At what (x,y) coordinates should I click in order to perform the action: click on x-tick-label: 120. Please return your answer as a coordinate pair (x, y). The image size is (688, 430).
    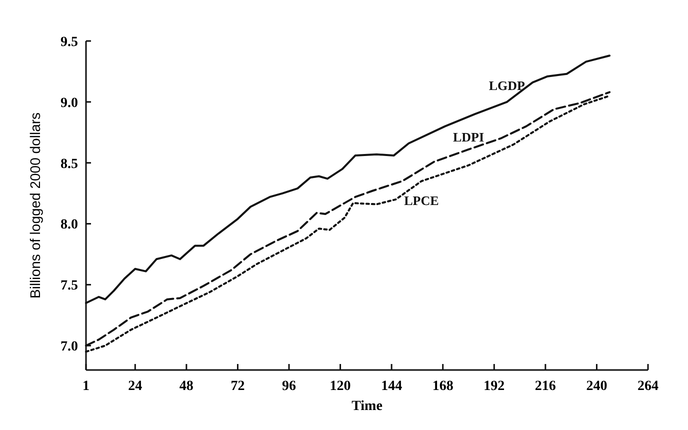
    Looking at the image, I should click on (340, 386).